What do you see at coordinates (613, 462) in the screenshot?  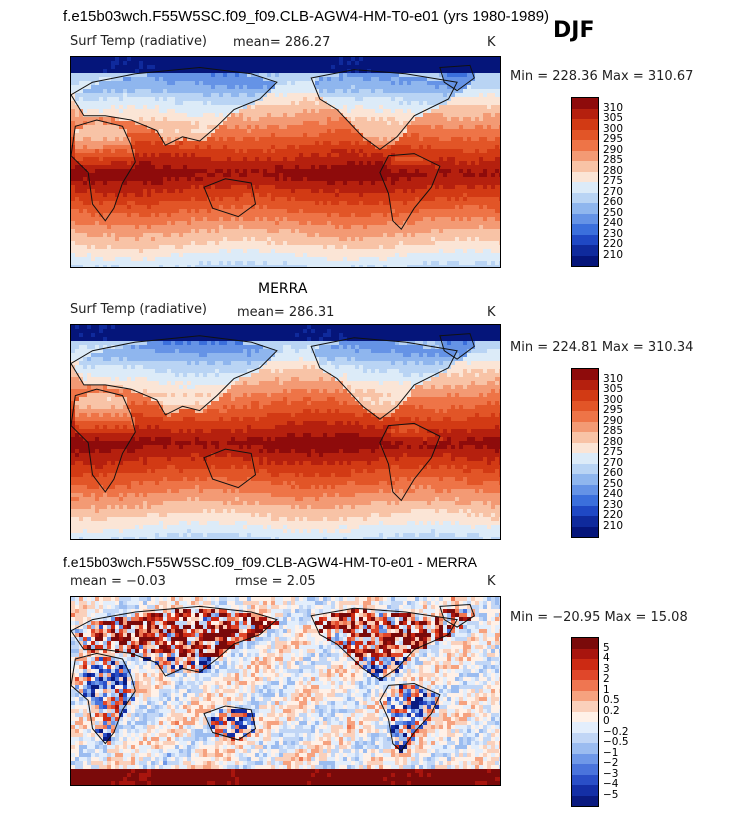 I see `colorbar-tick-label: 270` at bounding box center [613, 462].